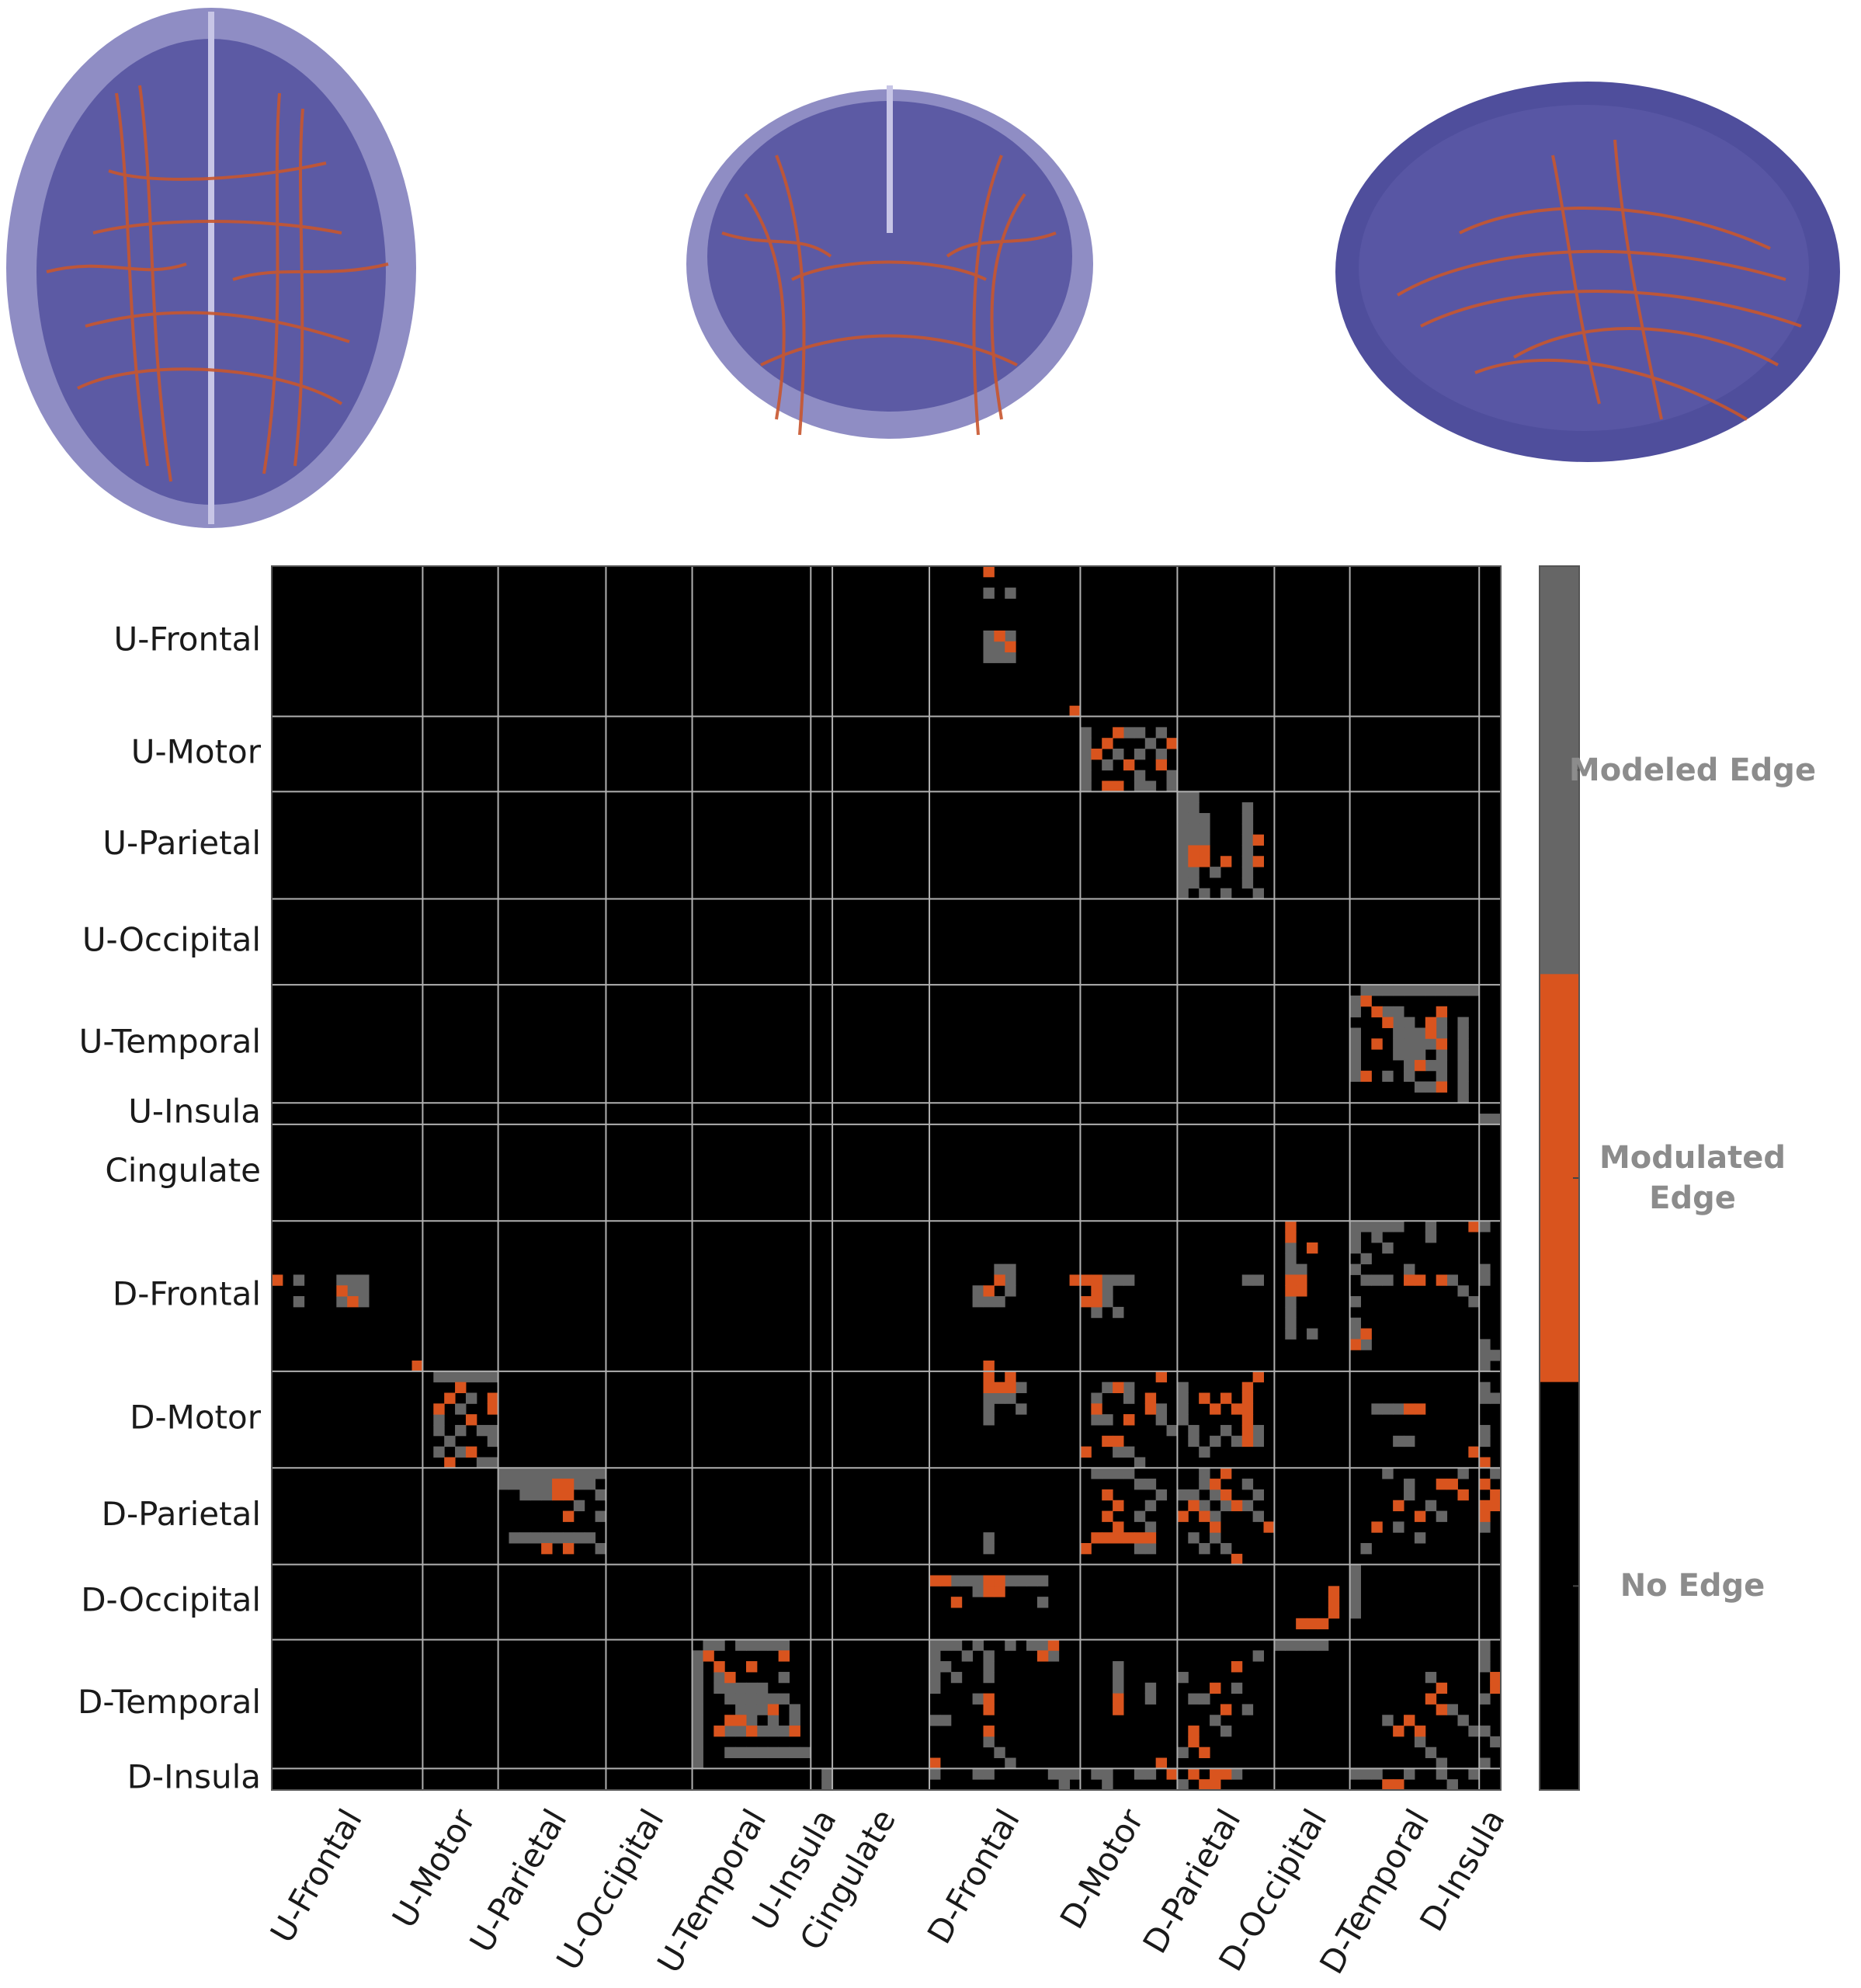 The height and width of the screenshot is (1988, 1861). Describe the element at coordinates (171, 1600) in the screenshot. I see `y-tick-label: D-Occipital` at that location.